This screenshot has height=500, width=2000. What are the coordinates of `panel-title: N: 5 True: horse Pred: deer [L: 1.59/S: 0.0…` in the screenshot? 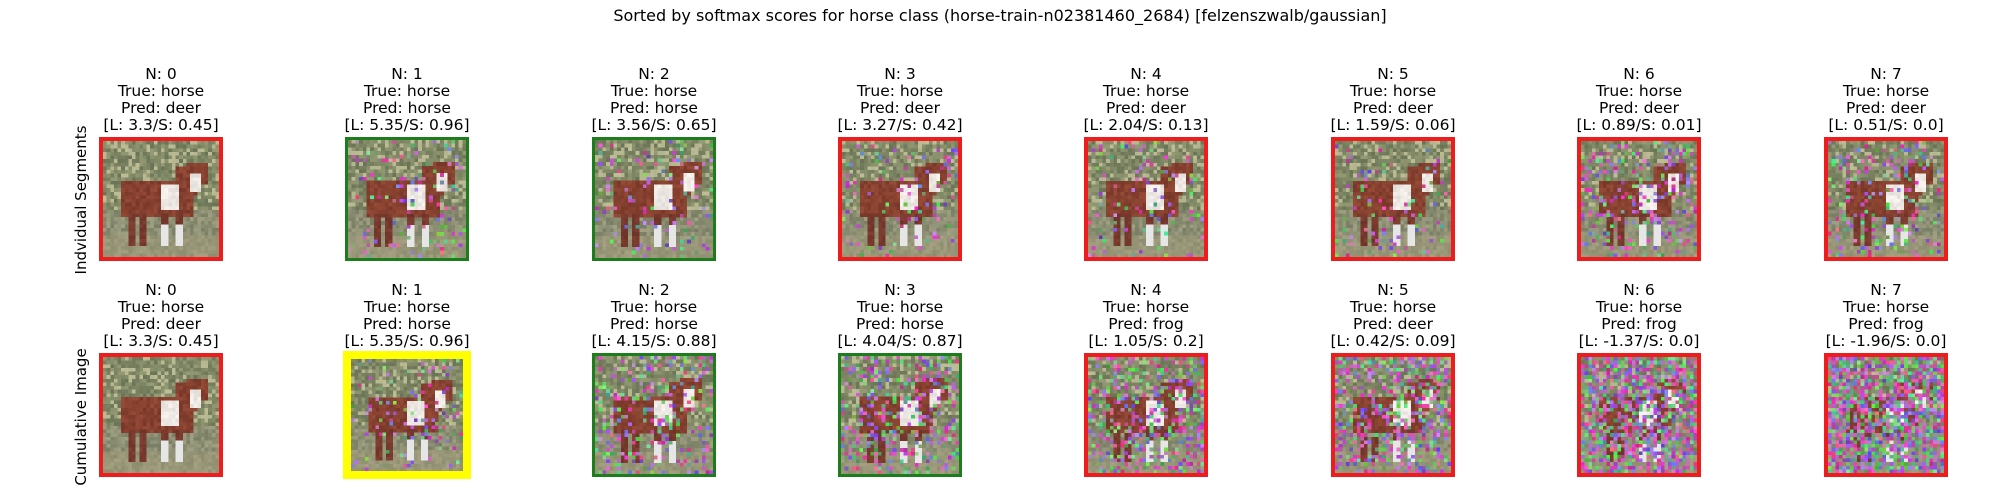 It's located at (1393, 100).